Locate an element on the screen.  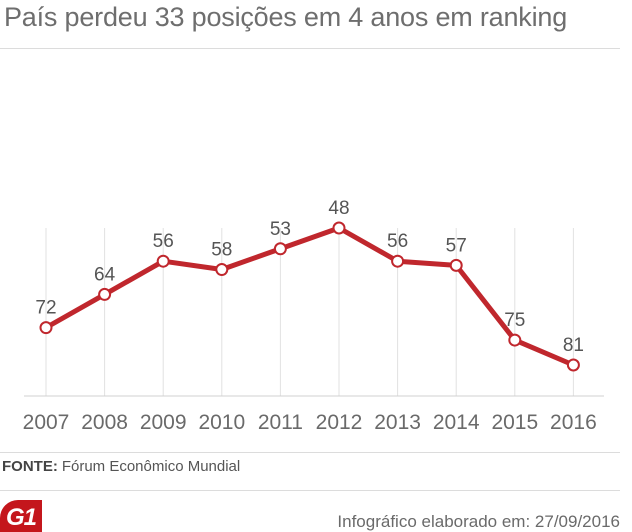
data-label: 81 is located at coordinates (573, 345).